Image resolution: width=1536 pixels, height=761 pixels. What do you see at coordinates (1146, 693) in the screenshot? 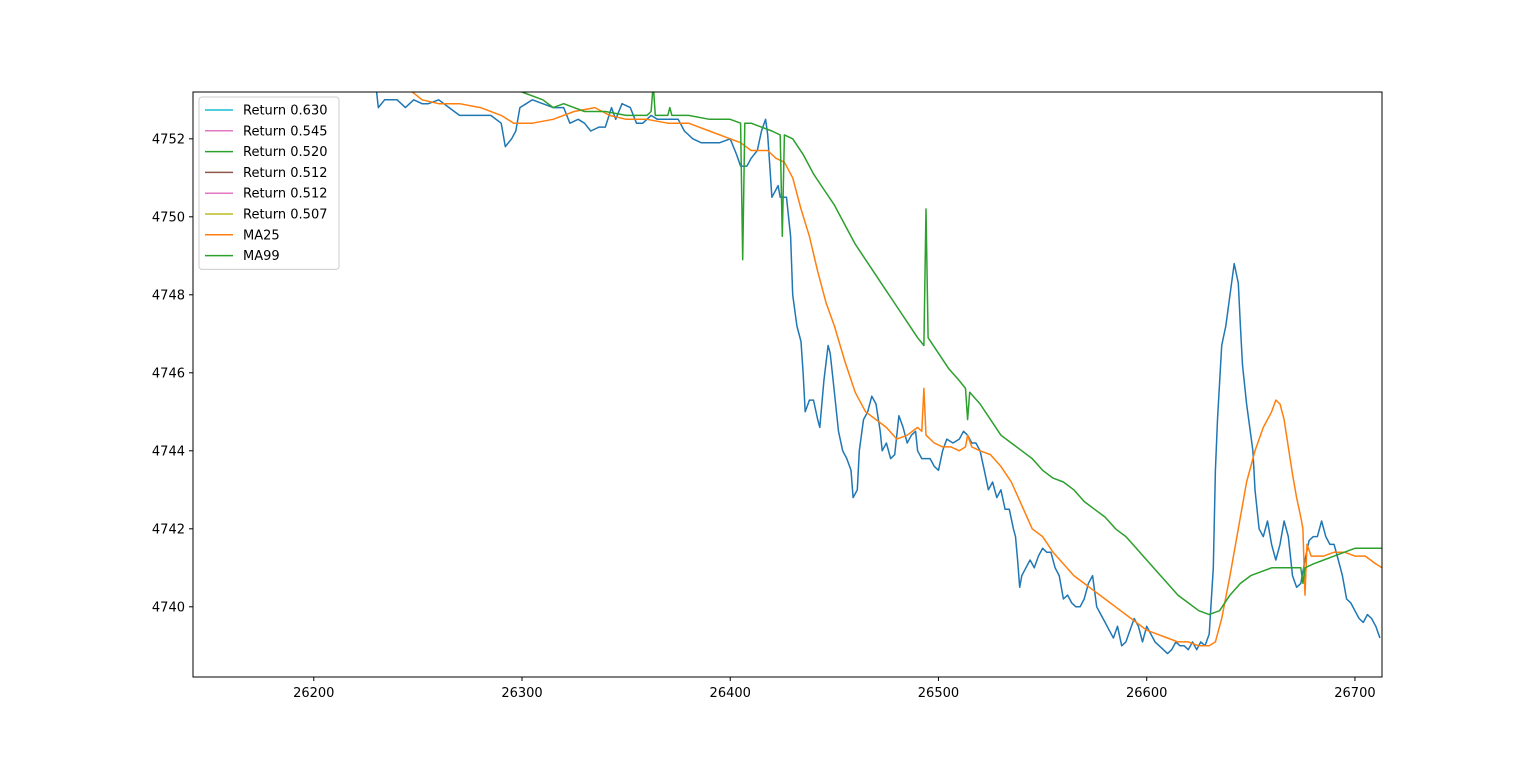
I see `x-tick-label: 26600` at bounding box center [1146, 693].